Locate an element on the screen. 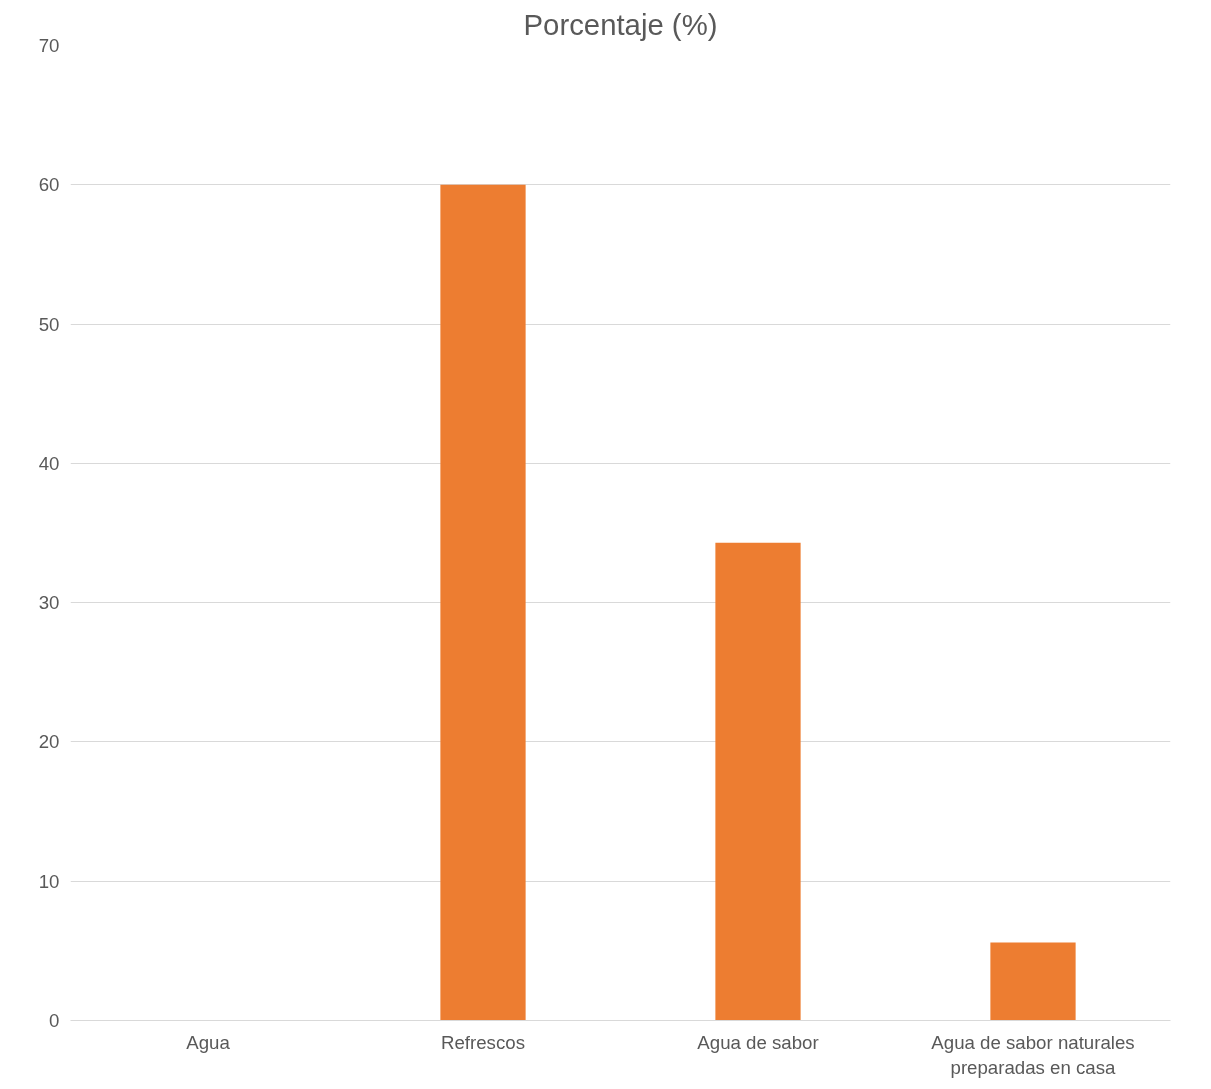 Image resolution: width=1211 pixels, height=1089 pixels. x-tick-label: Refrescos is located at coordinates (483, 1042).